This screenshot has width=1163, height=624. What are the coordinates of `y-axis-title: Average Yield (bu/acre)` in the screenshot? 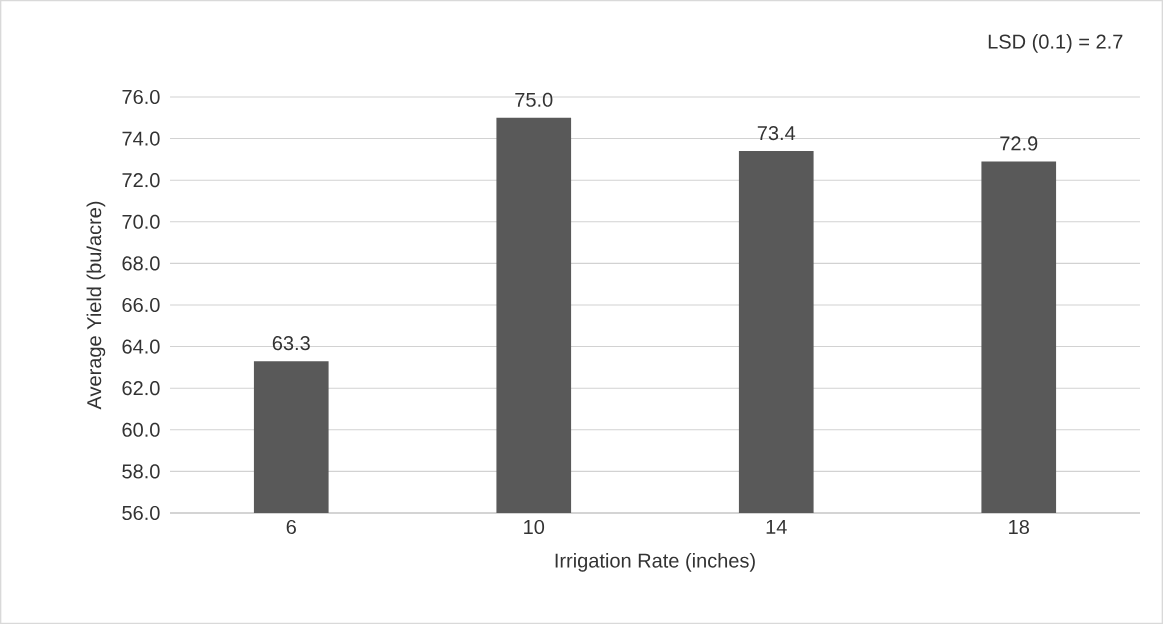 It's located at (96, 305).